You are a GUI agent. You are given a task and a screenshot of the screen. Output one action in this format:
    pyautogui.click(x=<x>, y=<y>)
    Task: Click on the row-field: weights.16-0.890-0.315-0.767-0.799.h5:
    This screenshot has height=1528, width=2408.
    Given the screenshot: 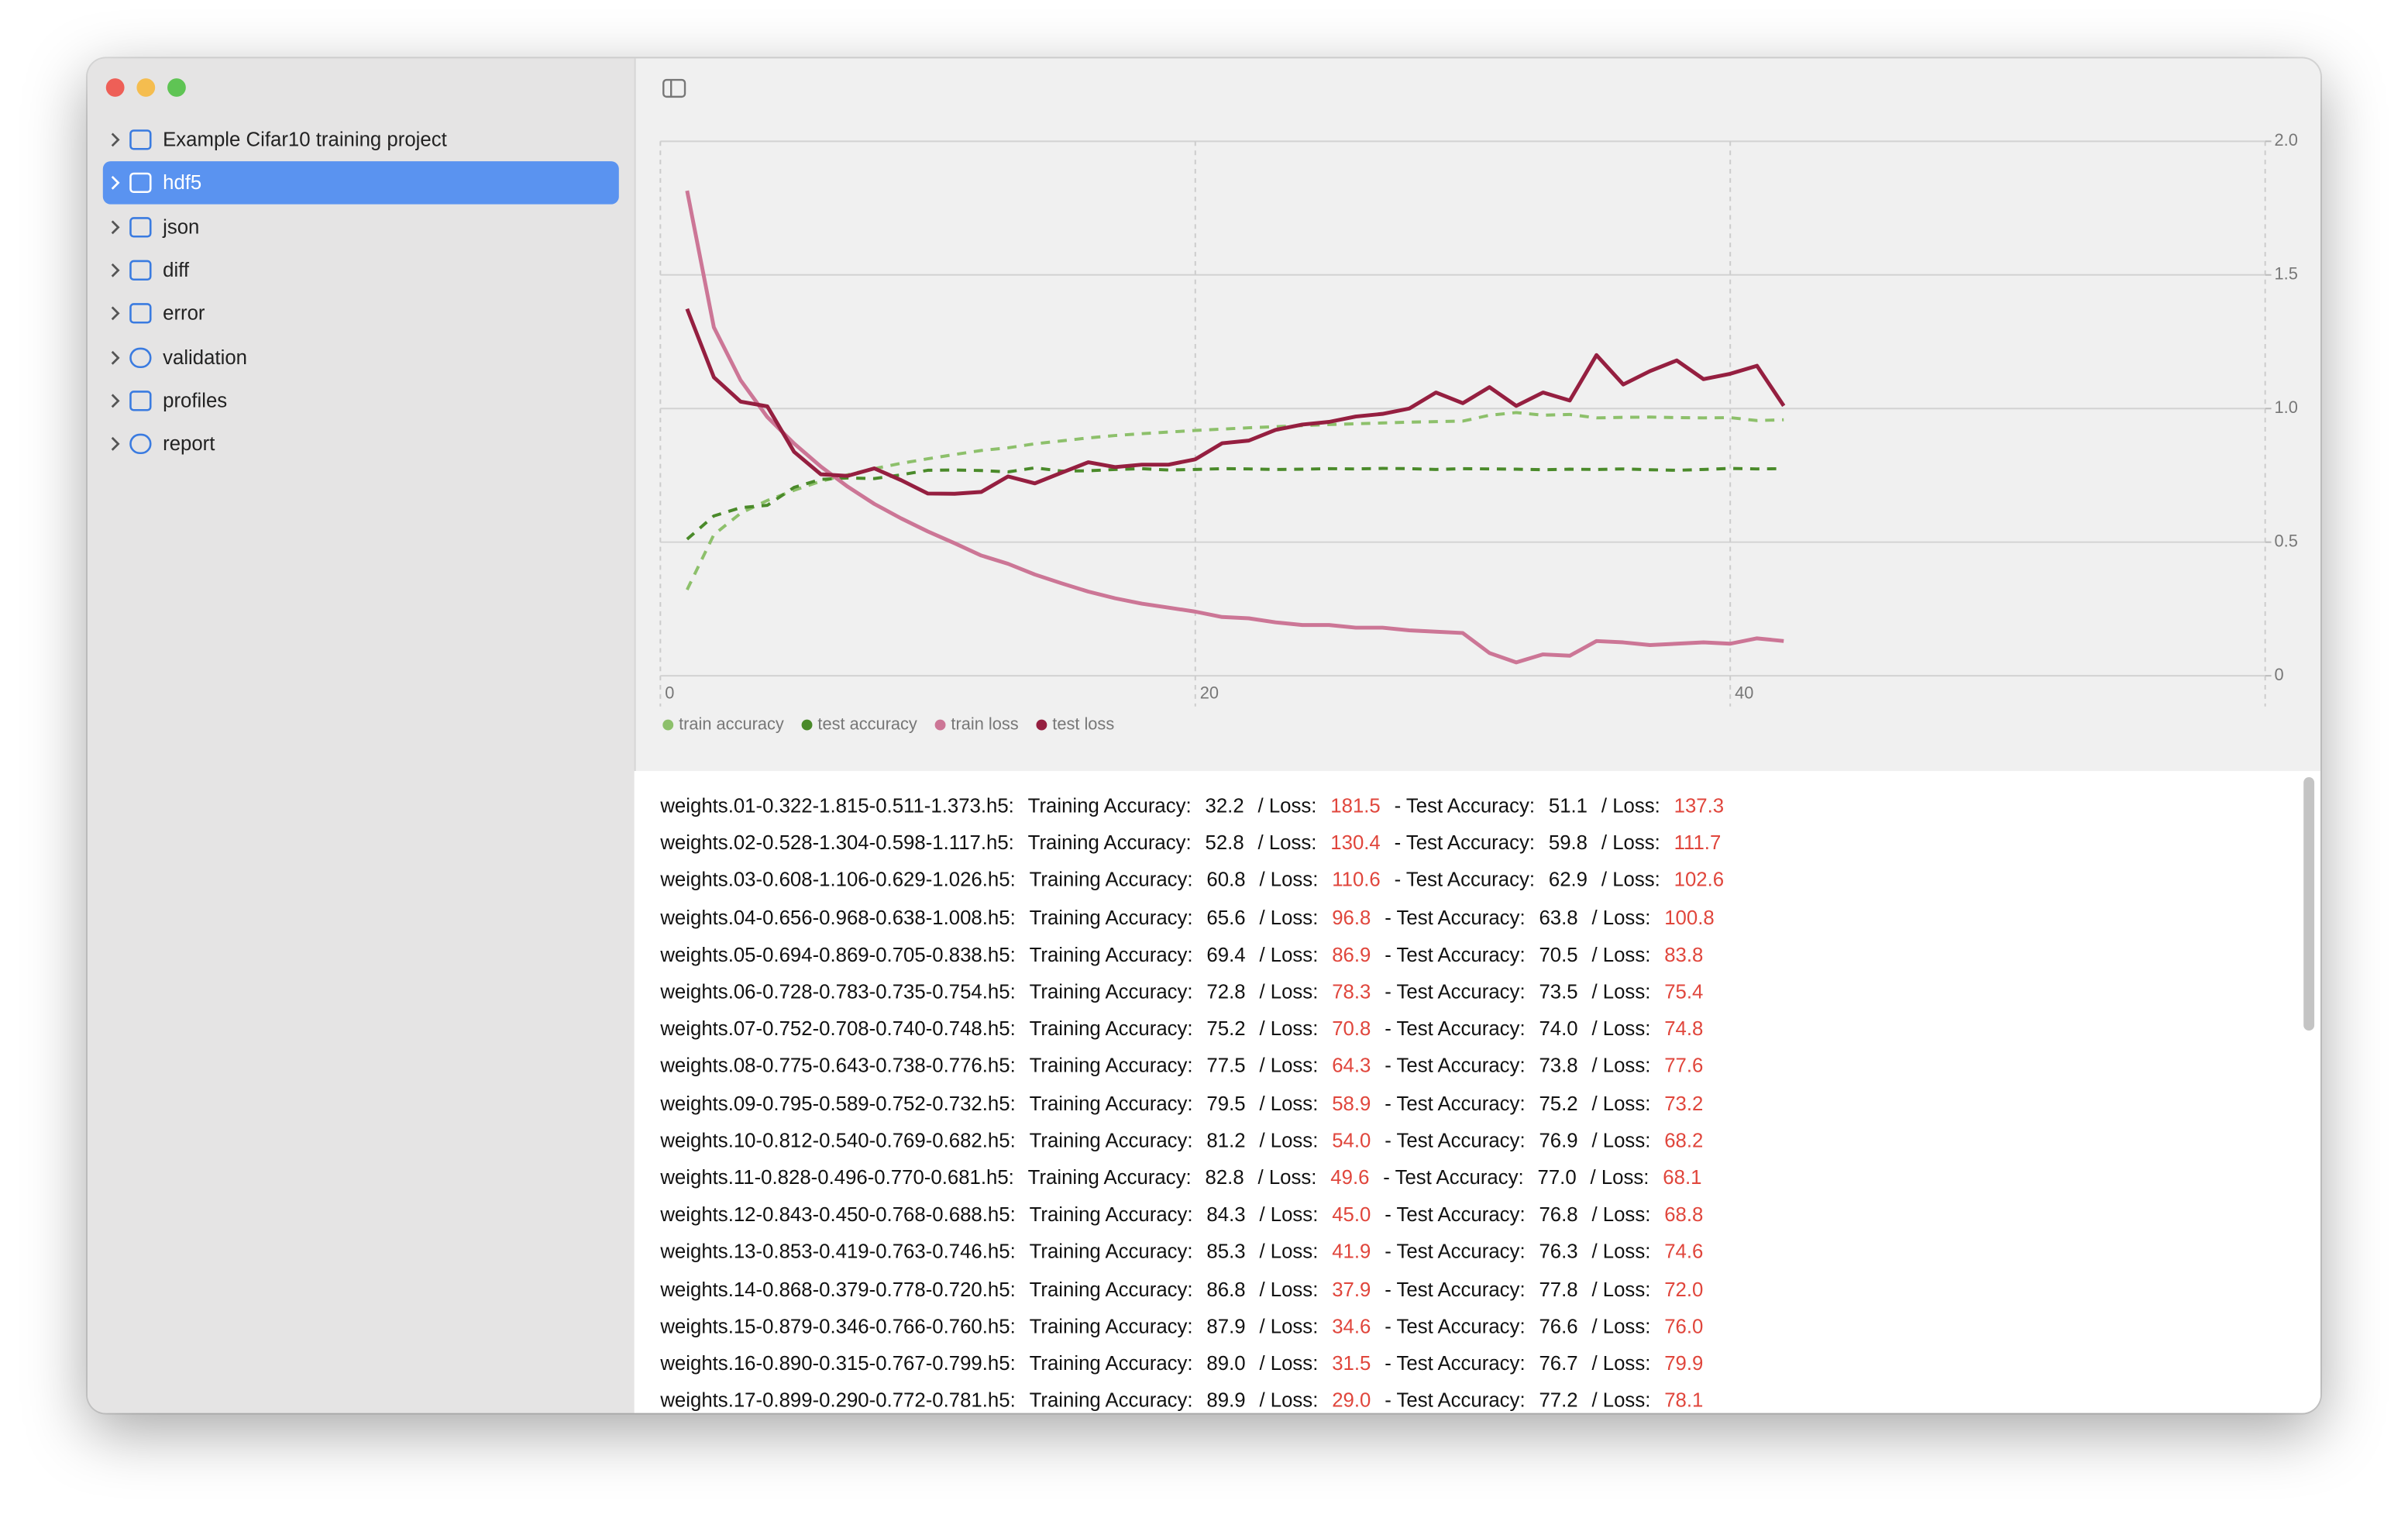 What is the action you would take?
    pyautogui.click(x=838, y=1363)
    